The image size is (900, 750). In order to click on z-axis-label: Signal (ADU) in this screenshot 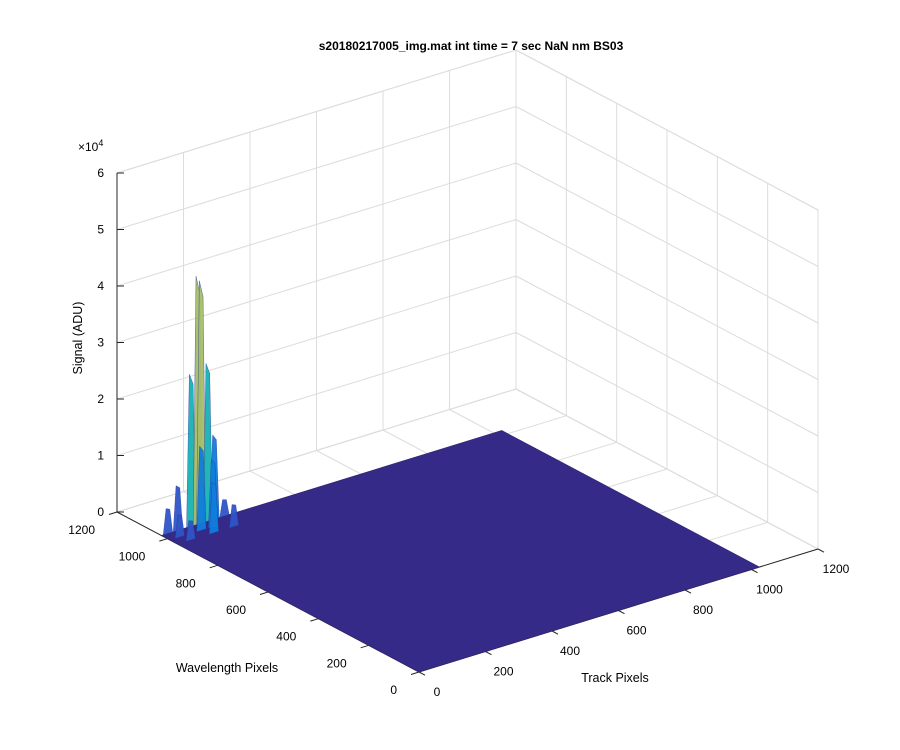, I will do `click(78, 338)`.